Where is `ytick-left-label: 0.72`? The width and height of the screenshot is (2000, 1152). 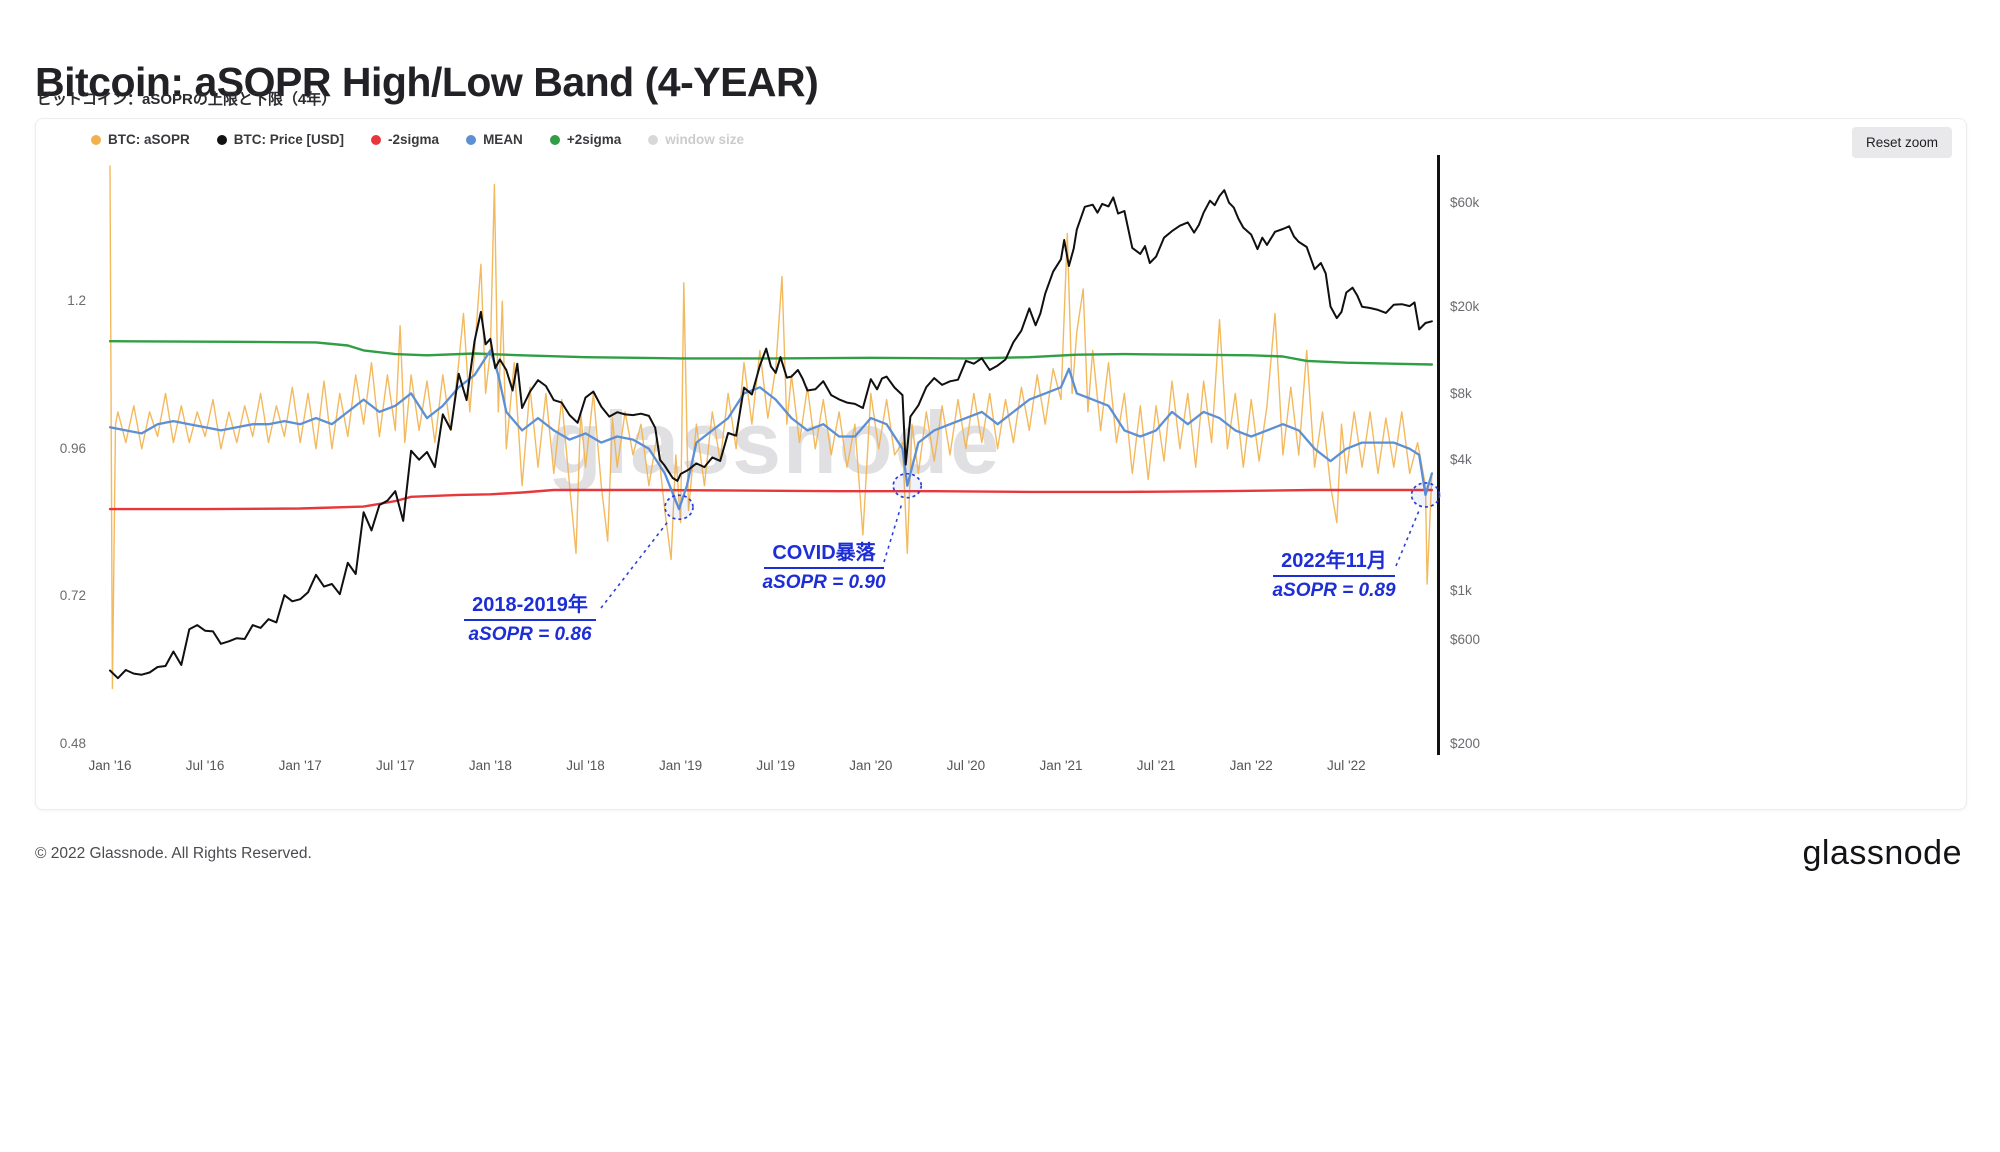
ytick-left-label: 0.72 is located at coordinates (72, 596).